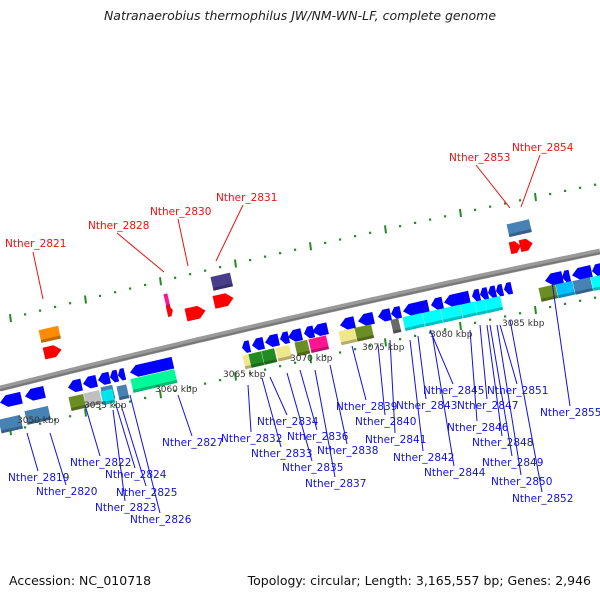 The width and height of the screenshot is (600, 600). What do you see at coordinates (183, 242) in the screenshot?
I see `leader-line-forward` at bounding box center [183, 242].